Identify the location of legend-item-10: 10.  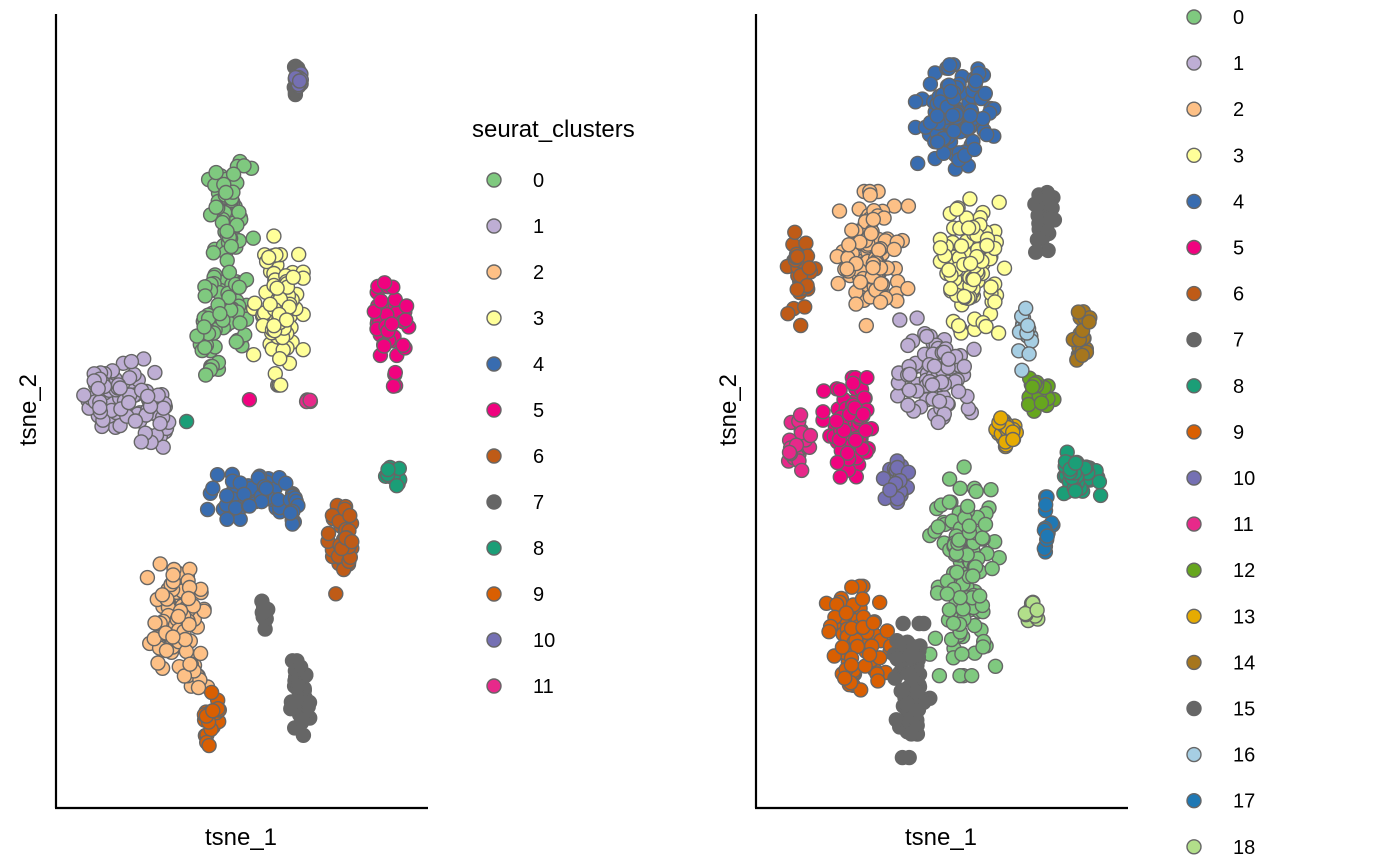
(1220, 479).